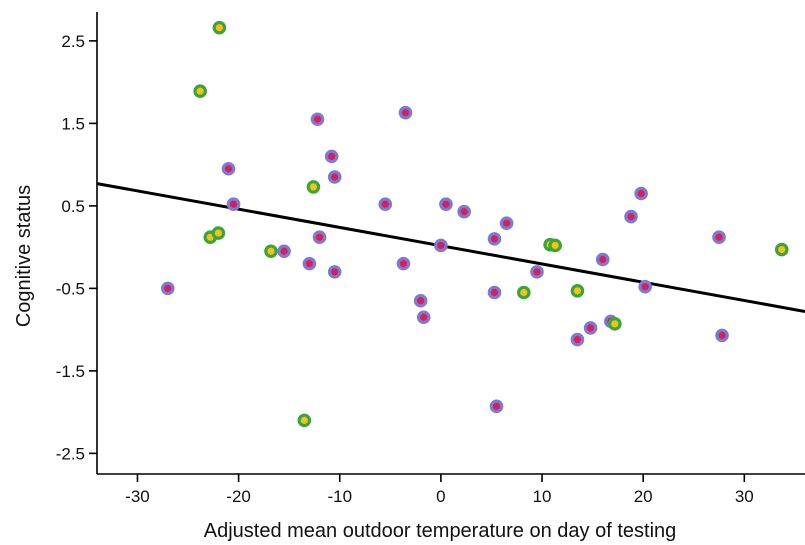 This screenshot has height=545, width=805. Describe the element at coordinates (542, 496) in the screenshot. I see `x-tick-label: 10` at that location.